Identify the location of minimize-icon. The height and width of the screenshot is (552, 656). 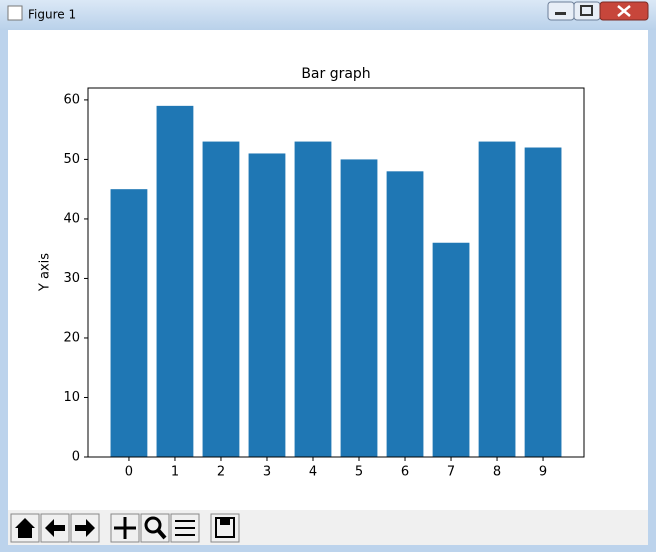
(560, 13).